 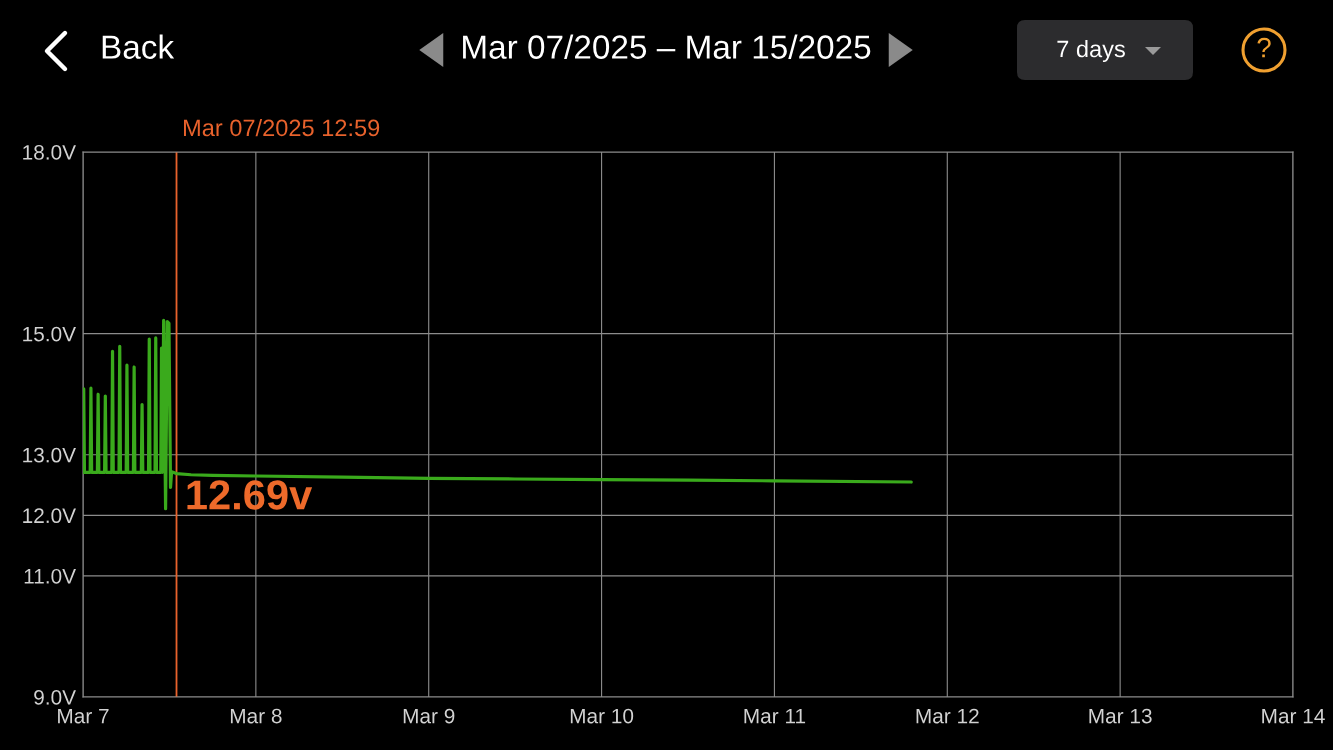 I want to click on annotation: 12.69v, so click(x=250, y=495).